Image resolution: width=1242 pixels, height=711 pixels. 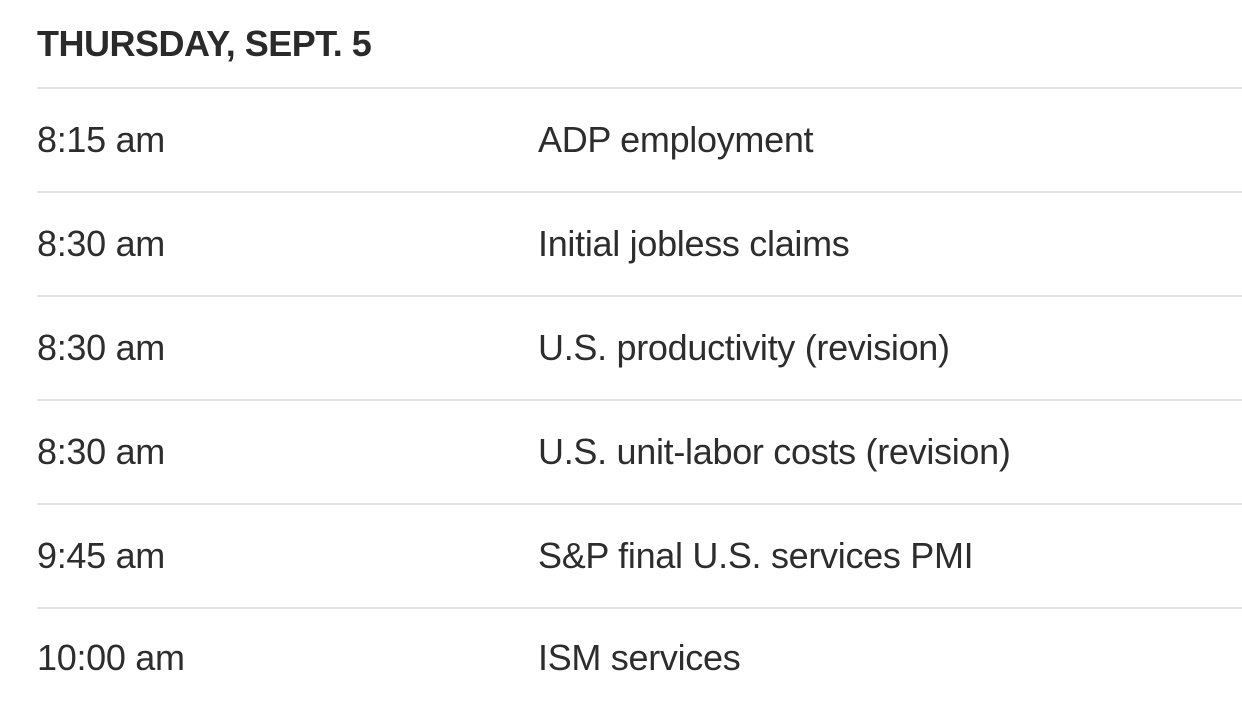 What do you see at coordinates (639, 44) in the screenshot?
I see `day-header-row: THURSDAY, SEPT. 5` at bounding box center [639, 44].